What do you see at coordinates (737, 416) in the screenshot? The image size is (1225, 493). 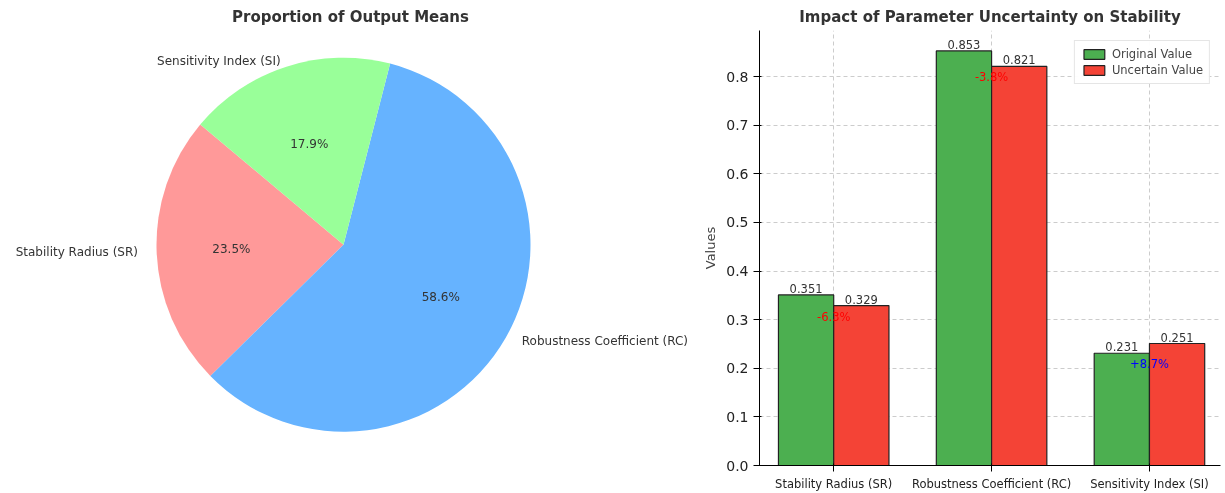 I see `y-tick-label: 0.1` at bounding box center [737, 416].